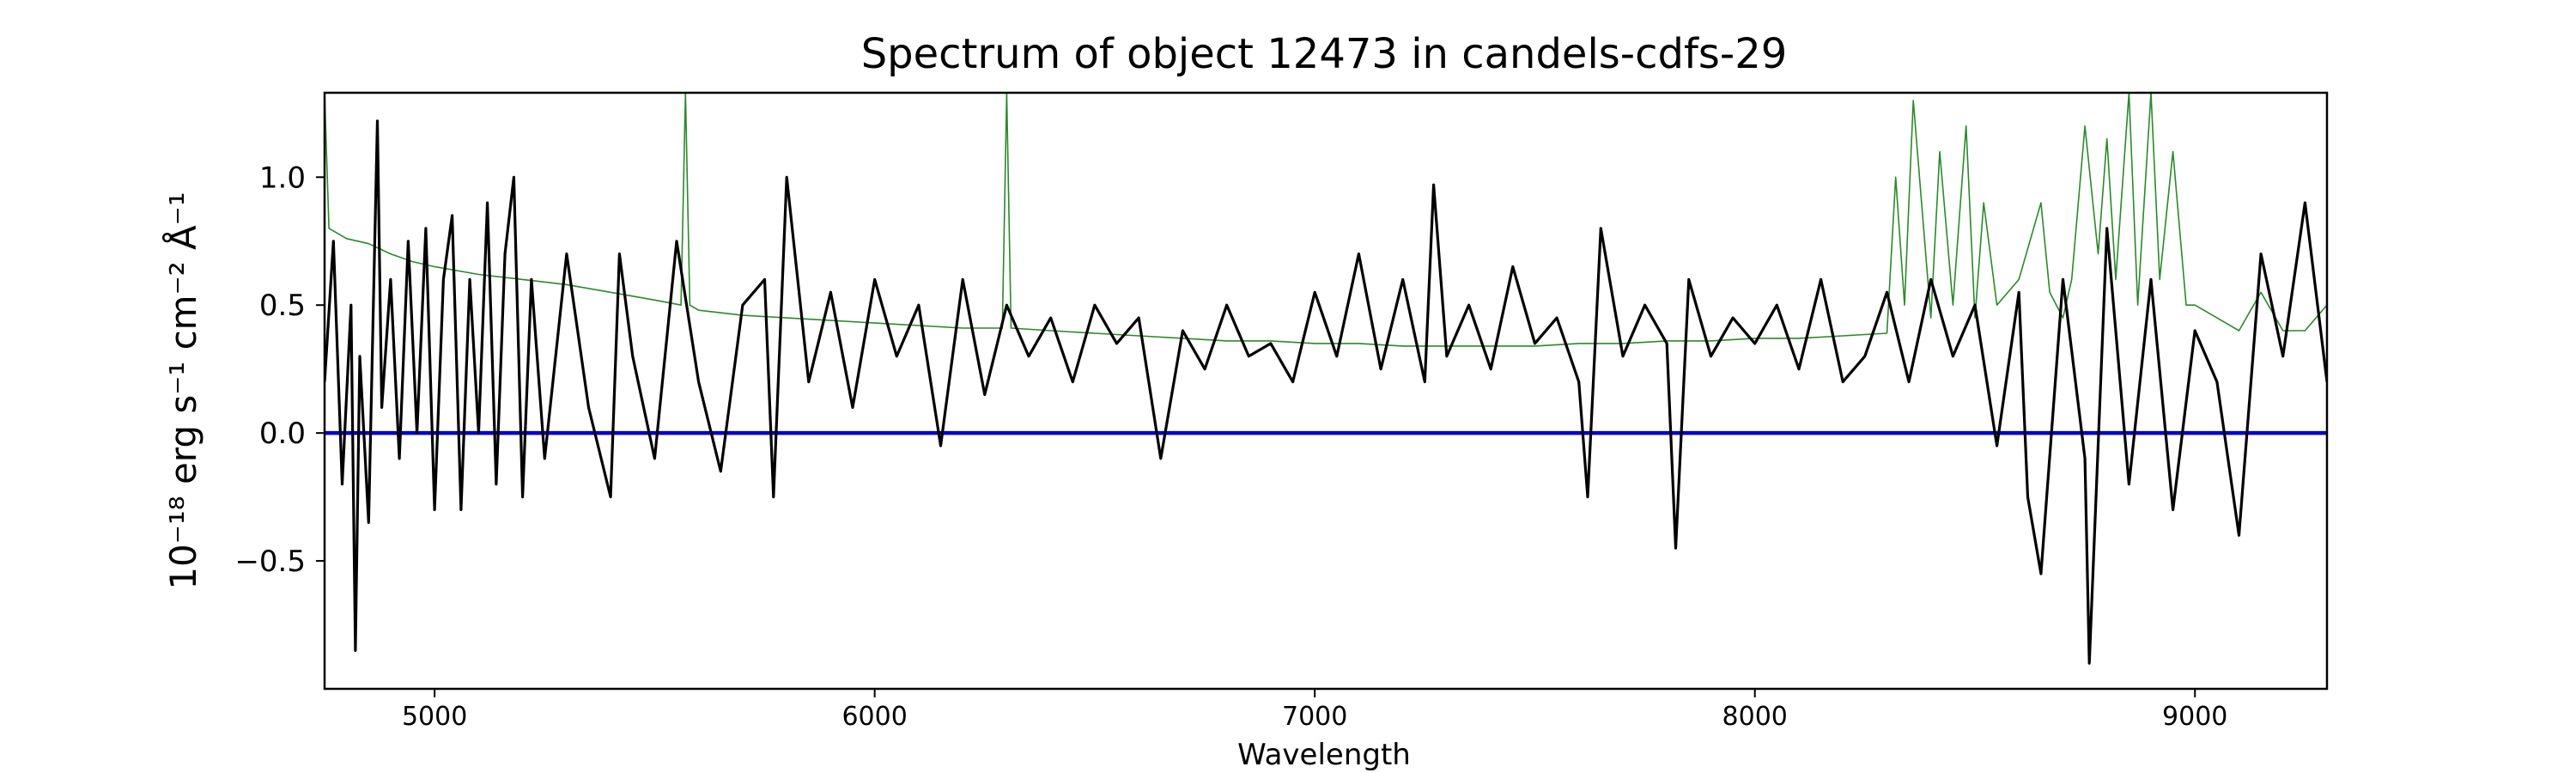  Describe the element at coordinates (874, 717) in the screenshot. I see `x-tick-label: 6000` at that location.